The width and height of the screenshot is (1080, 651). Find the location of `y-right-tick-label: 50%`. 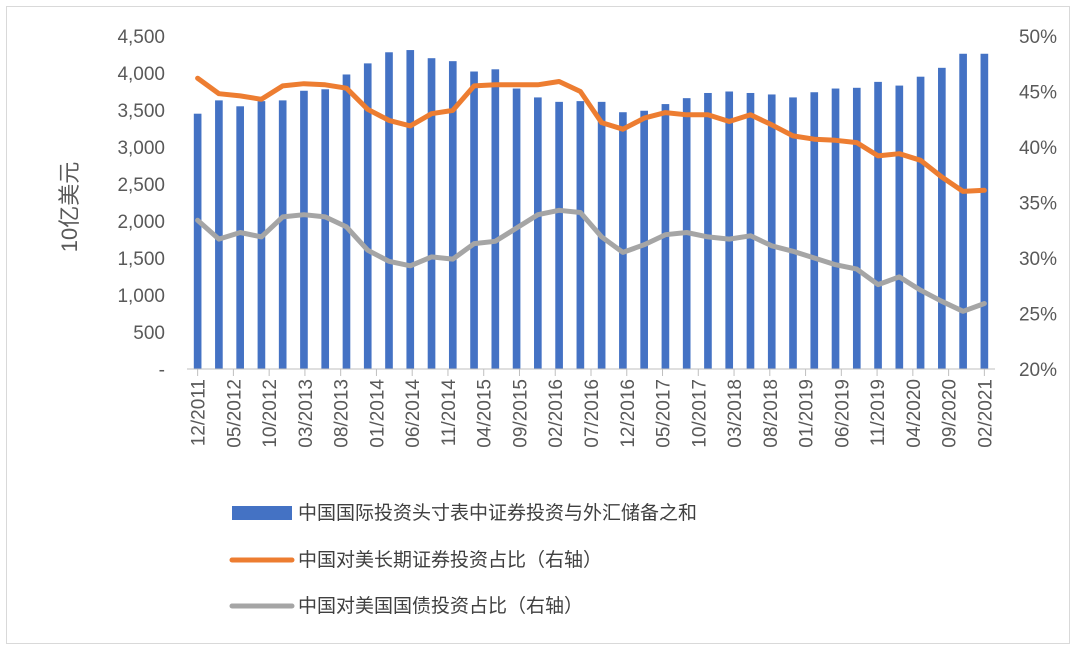

y-right-tick-label: 50% is located at coordinates (1038, 37).